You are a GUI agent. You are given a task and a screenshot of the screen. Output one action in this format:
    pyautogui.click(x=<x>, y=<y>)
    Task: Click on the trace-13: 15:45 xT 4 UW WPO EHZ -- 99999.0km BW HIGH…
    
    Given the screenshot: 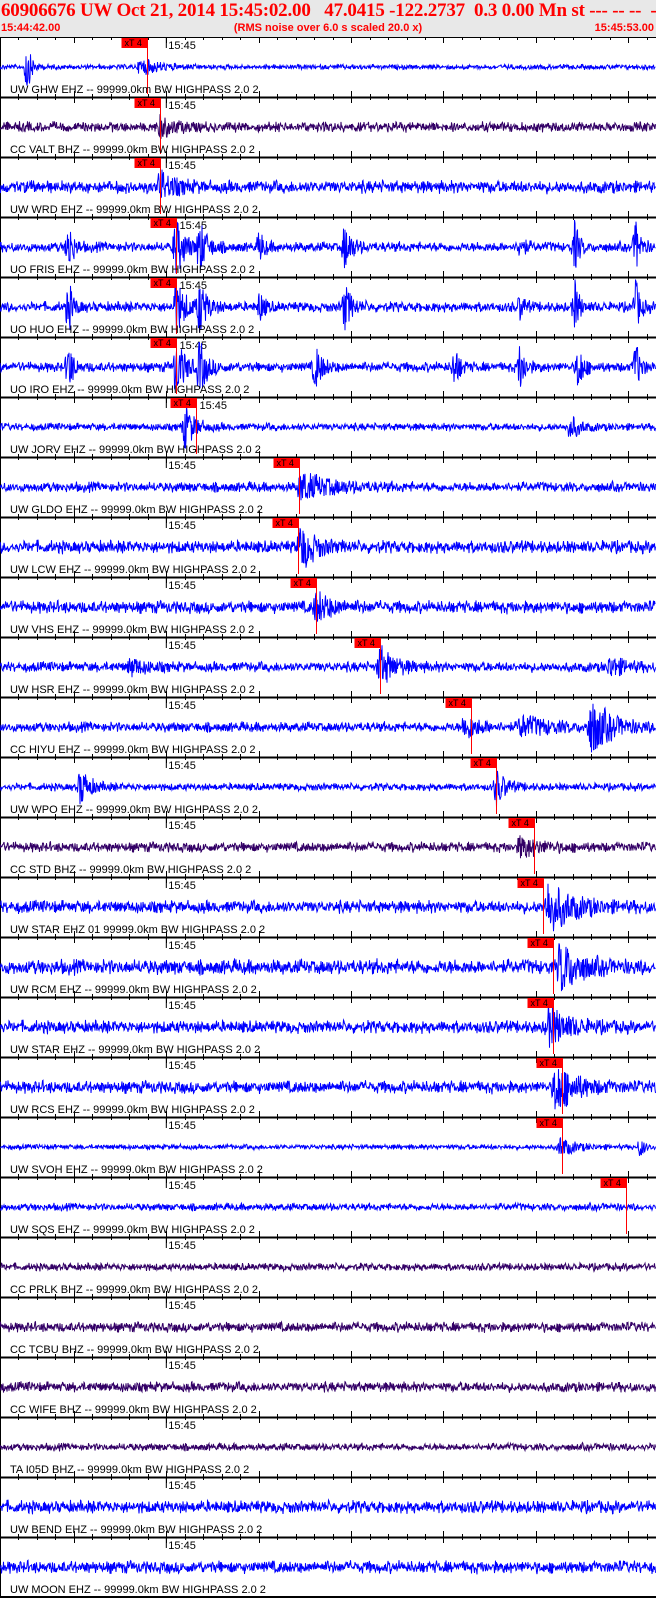 What is the action you would take?
    pyautogui.click(x=328, y=783)
    